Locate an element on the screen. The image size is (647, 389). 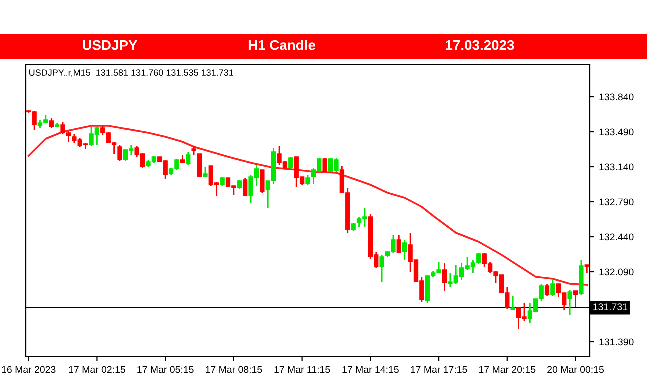
text: 17.03.2023 is located at coordinates (480, 45).